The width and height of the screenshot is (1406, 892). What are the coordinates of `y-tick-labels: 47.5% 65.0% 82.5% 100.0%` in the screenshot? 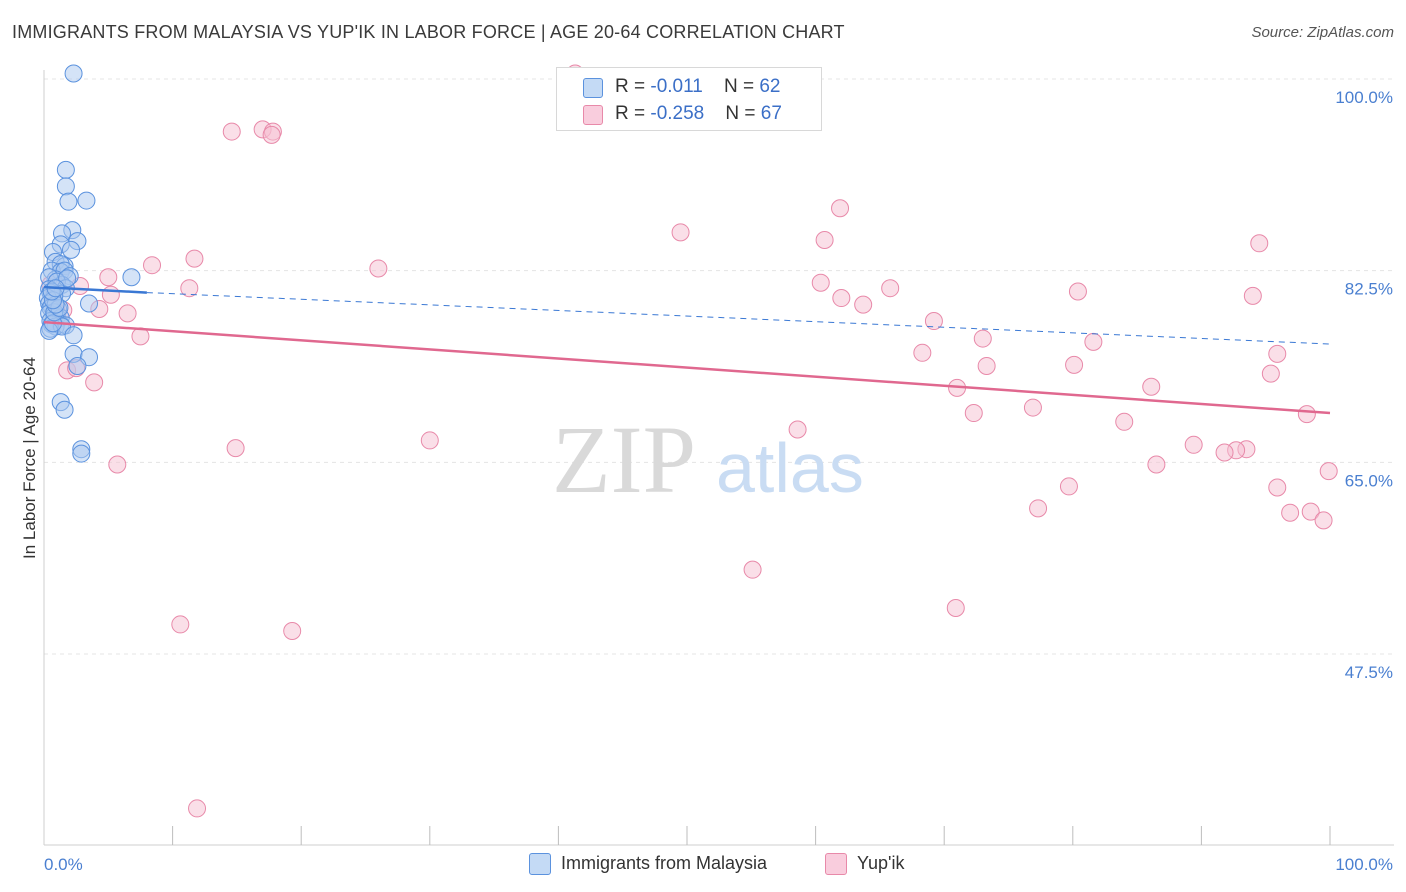 It's located at (1364, 385).